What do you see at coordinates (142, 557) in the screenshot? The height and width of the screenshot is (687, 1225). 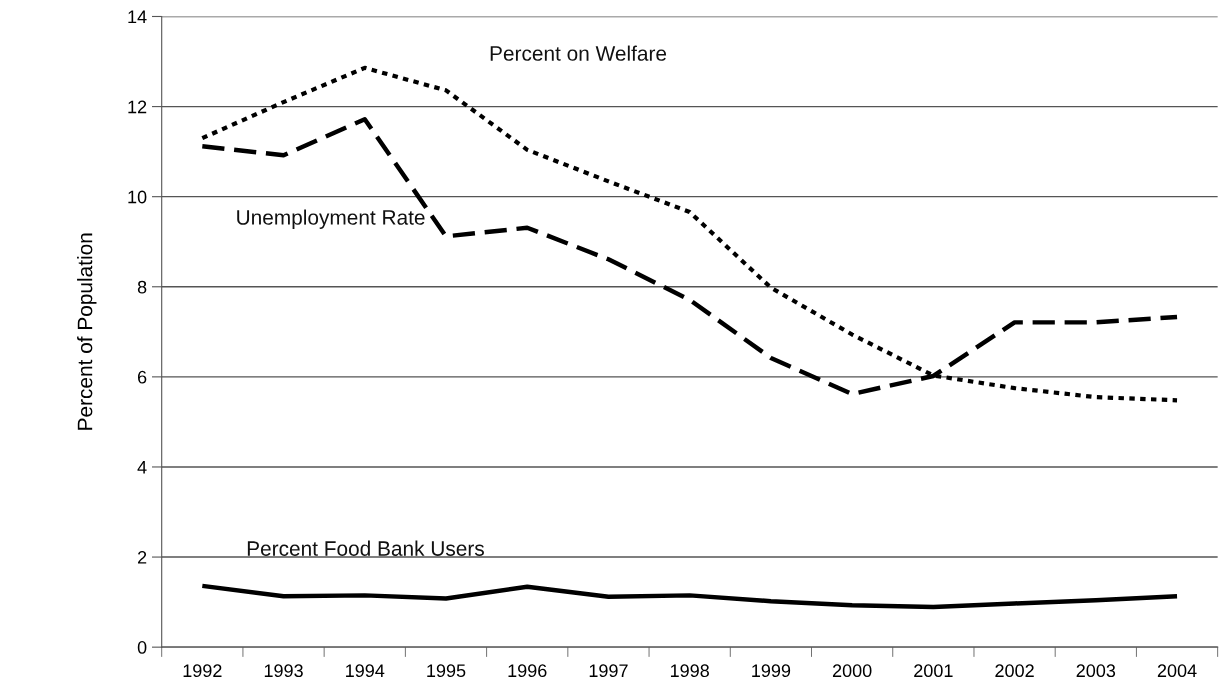 I see `y-tick-label: 2` at bounding box center [142, 557].